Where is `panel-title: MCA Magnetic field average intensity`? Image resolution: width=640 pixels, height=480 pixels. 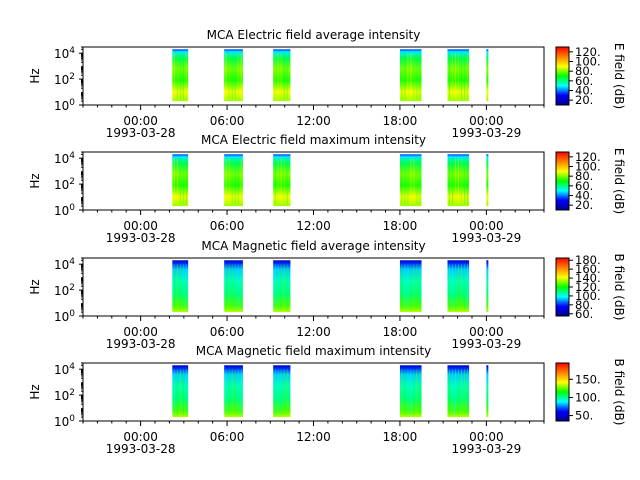 panel-title: MCA Magnetic field average intensity is located at coordinates (313, 246).